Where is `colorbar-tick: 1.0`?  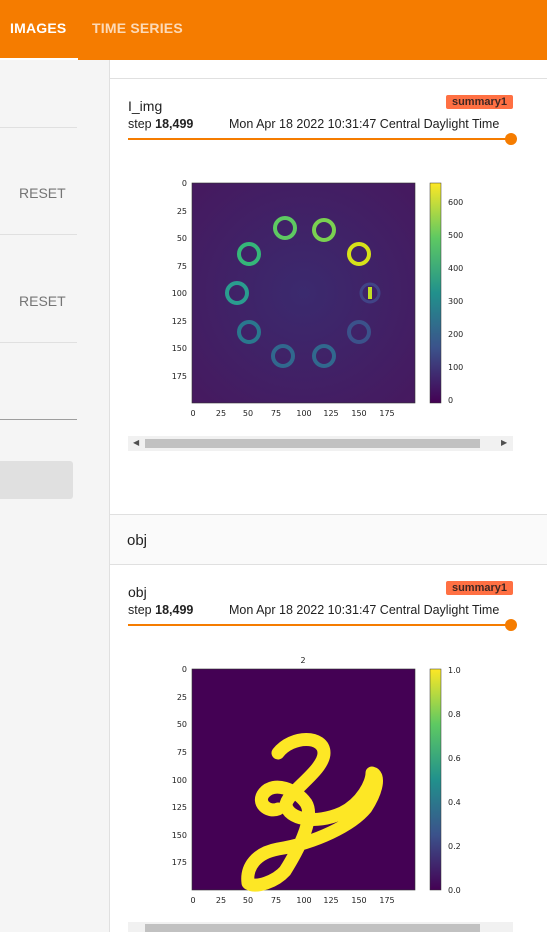 colorbar-tick: 1.0 is located at coordinates (454, 670).